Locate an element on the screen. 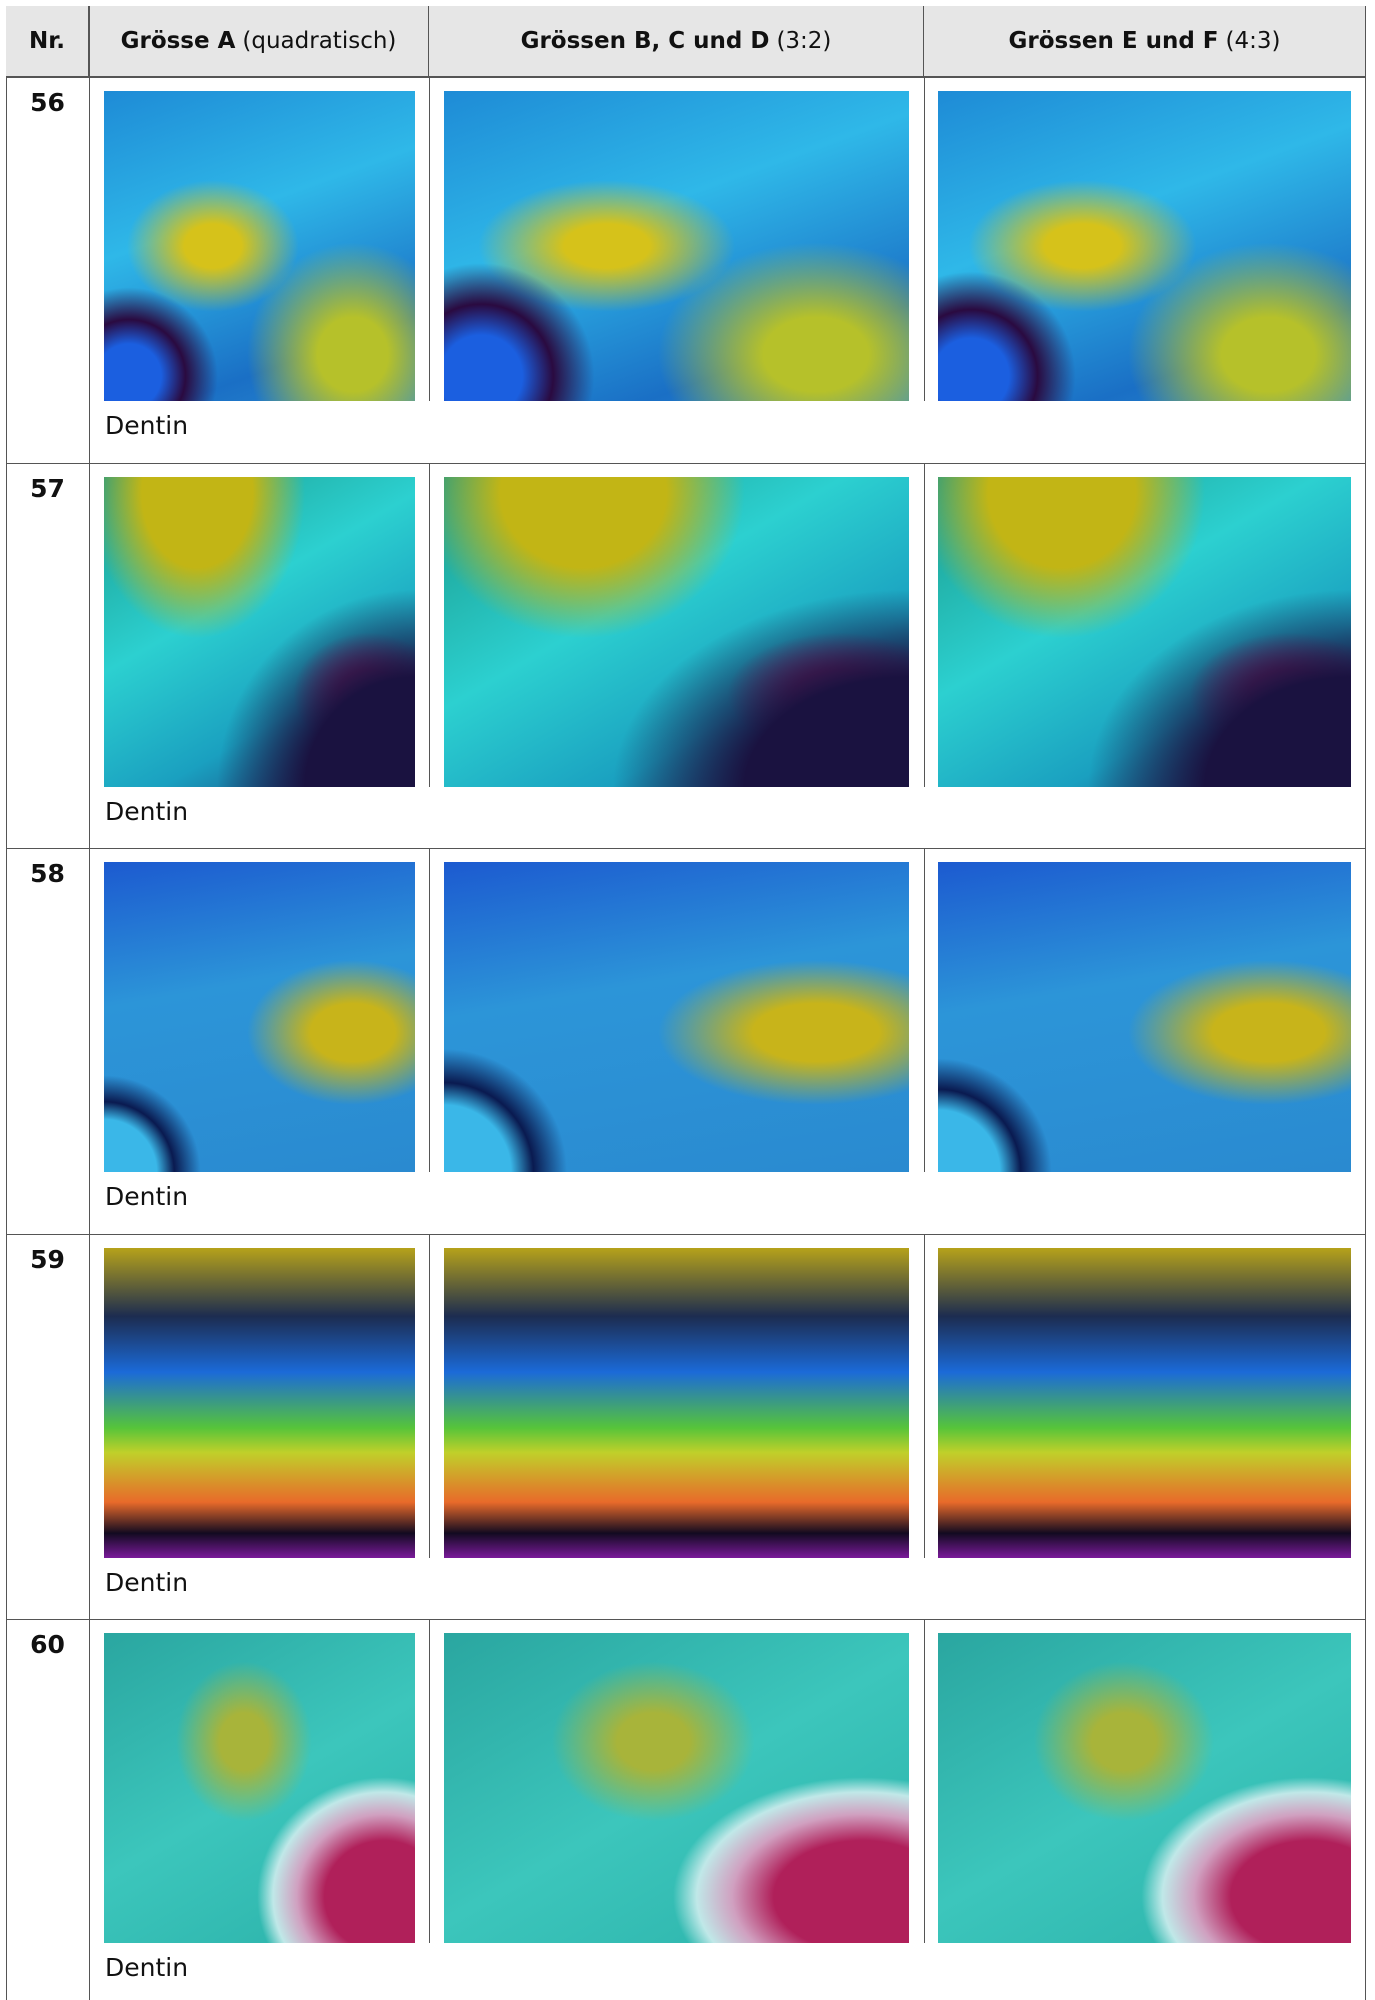  header-cell: Nr. is located at coordinates (47, 41).